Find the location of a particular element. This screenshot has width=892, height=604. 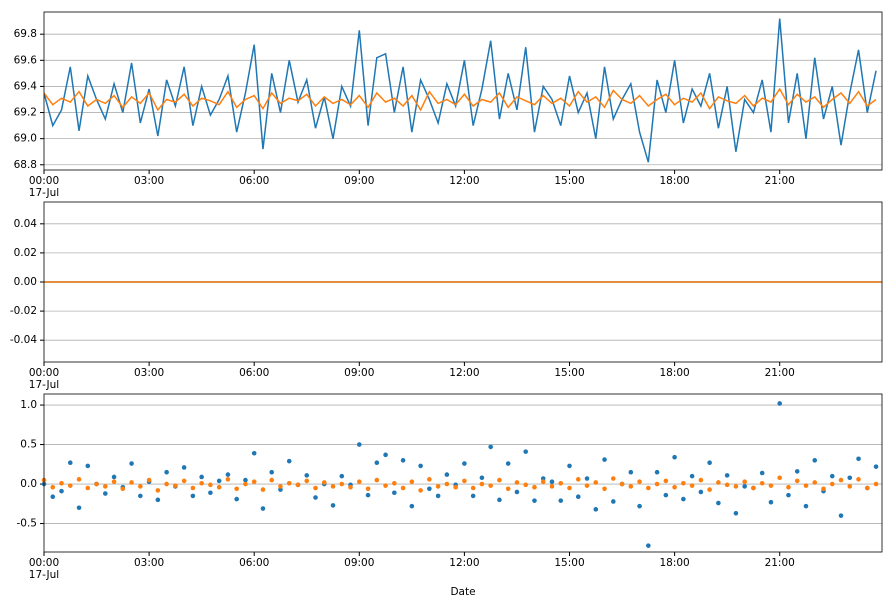

x-tick-label: 12:00 is located at coordinates (464, 563).